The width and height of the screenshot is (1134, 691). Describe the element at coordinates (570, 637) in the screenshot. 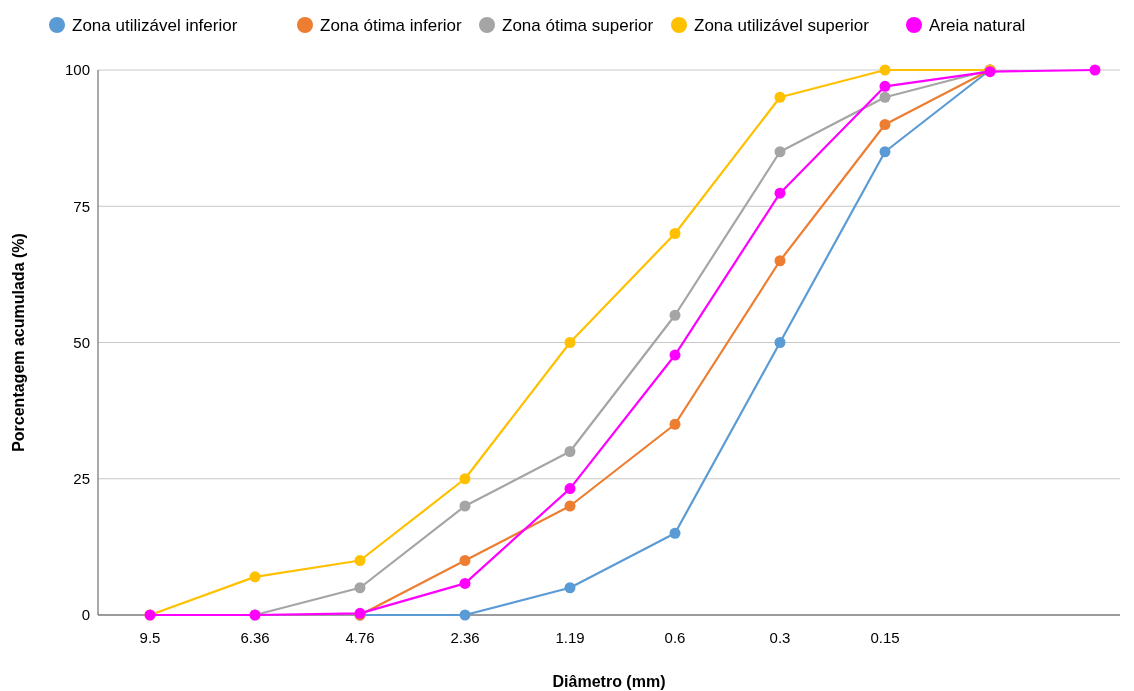

I see `x-tick-label: 1.19` at that location.